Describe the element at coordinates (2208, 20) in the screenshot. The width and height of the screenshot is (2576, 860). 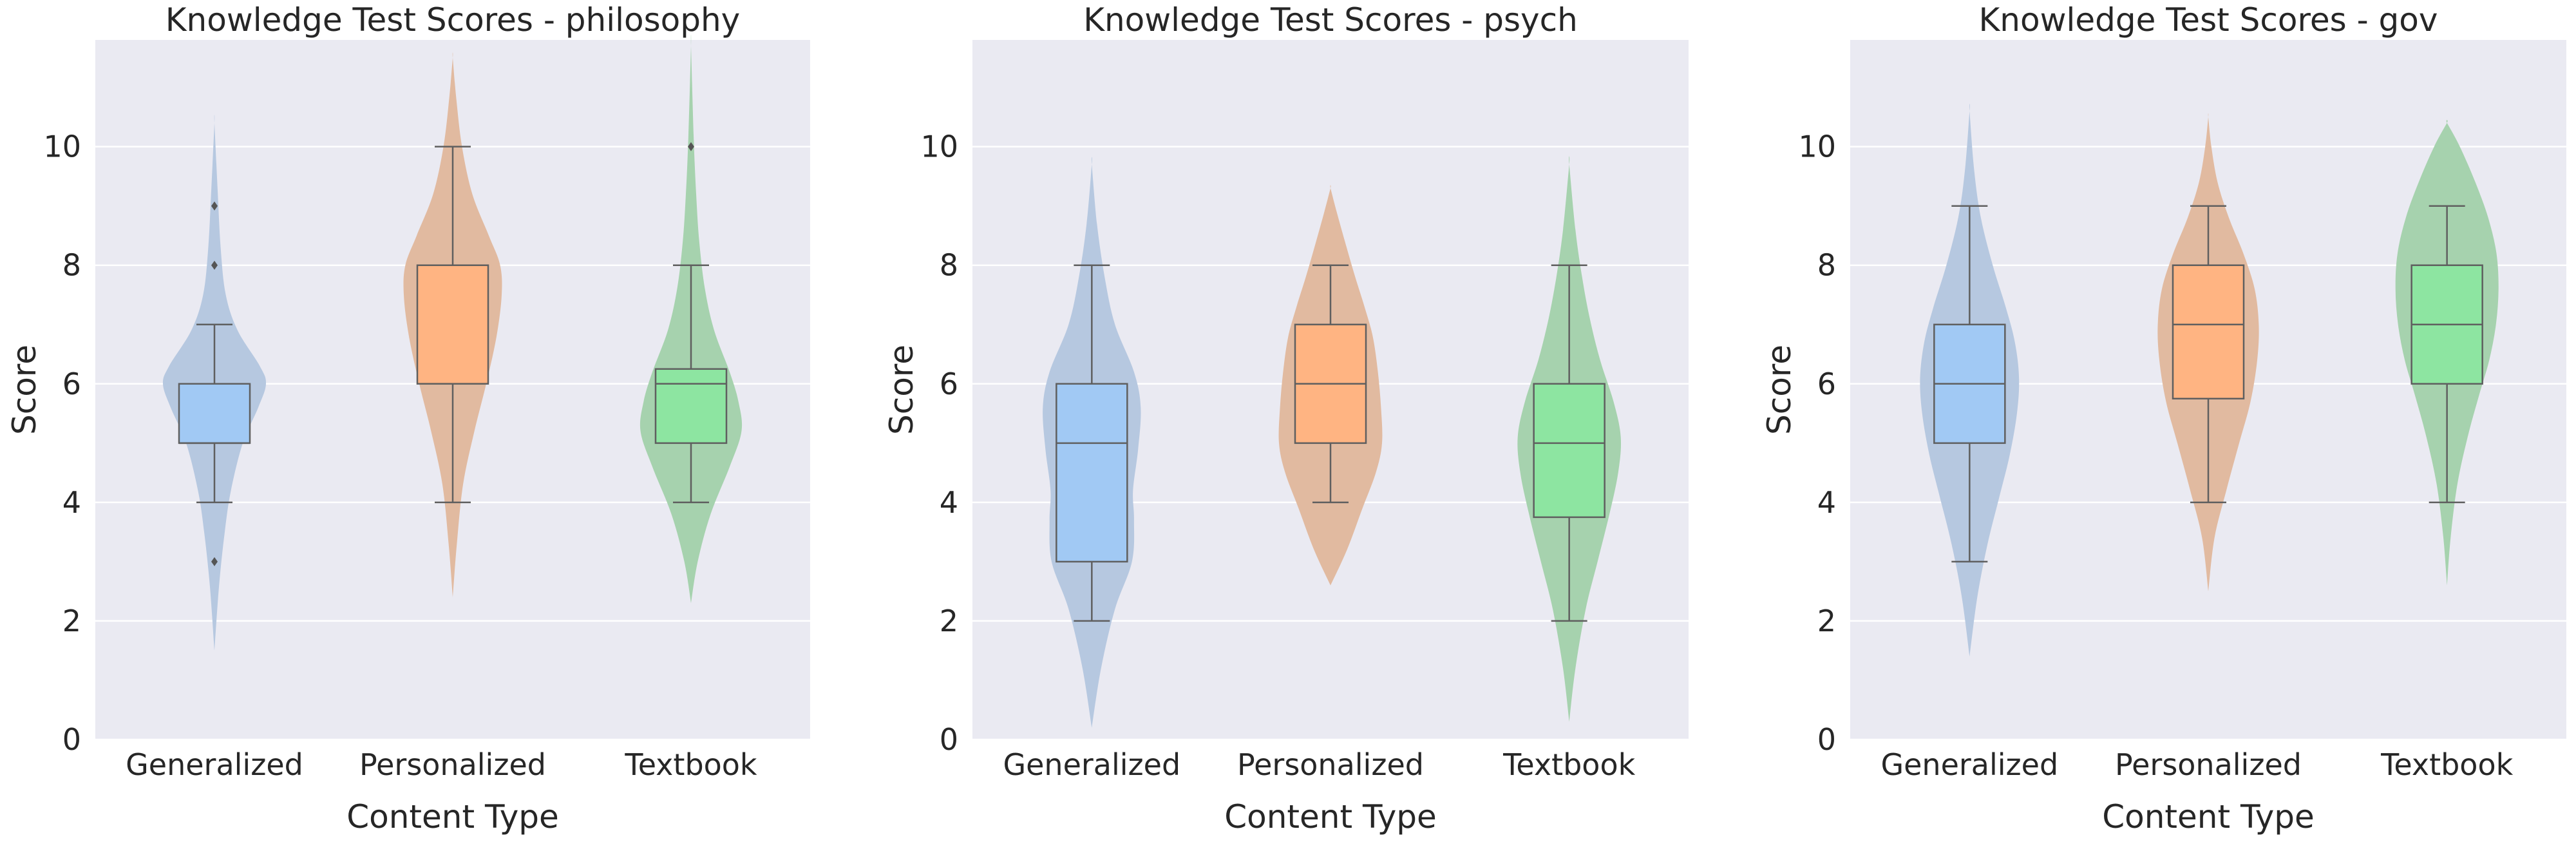
I see `panel-title: Knowledge Test Scores - gov` at that location.